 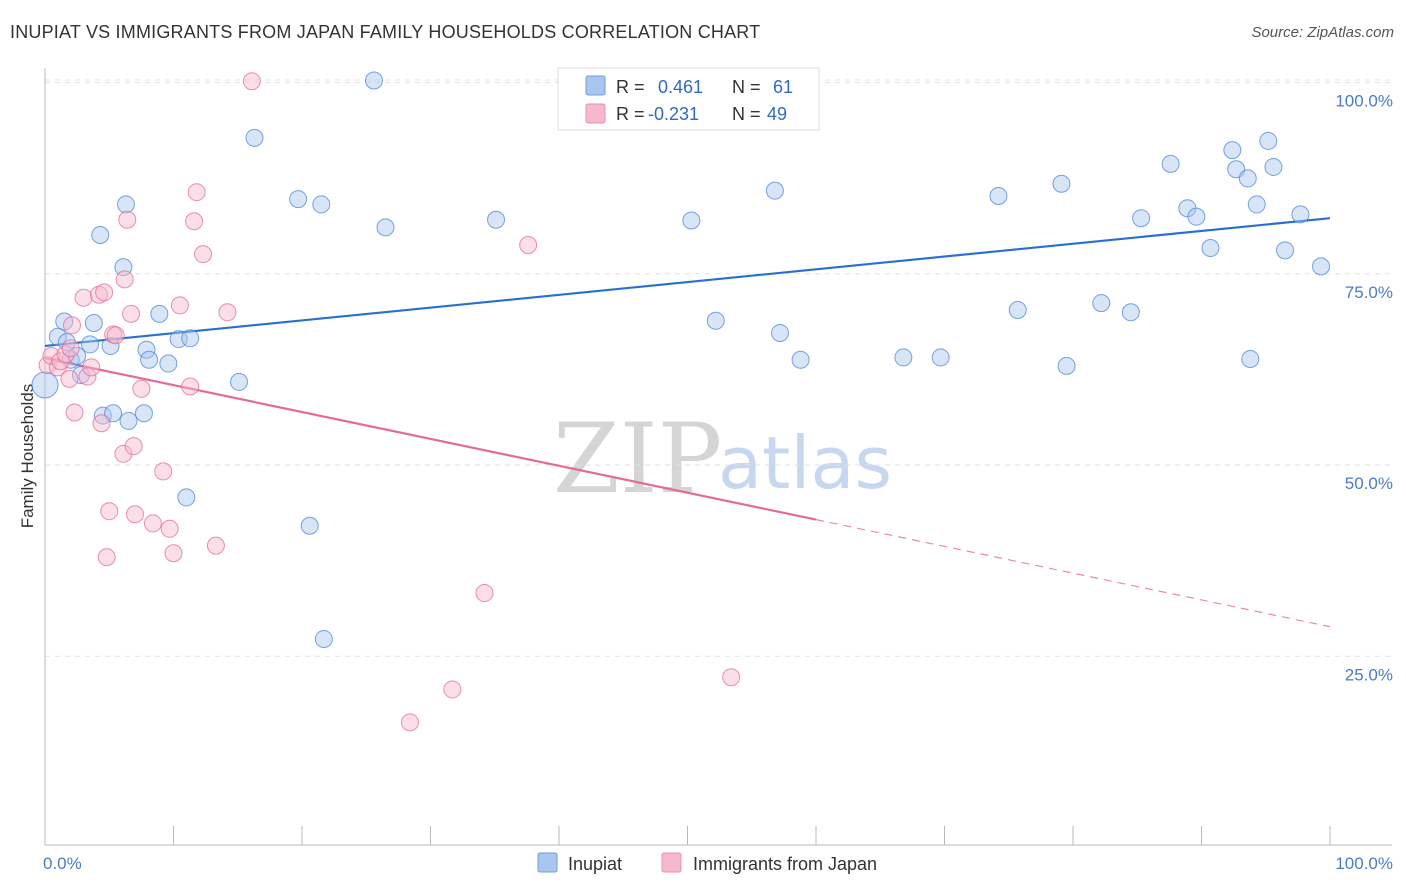 What do you see at coordinates (671, 862) in the screenshot?
I see `bottom-legend-swatch-japan` at bounding box center [671, 862].